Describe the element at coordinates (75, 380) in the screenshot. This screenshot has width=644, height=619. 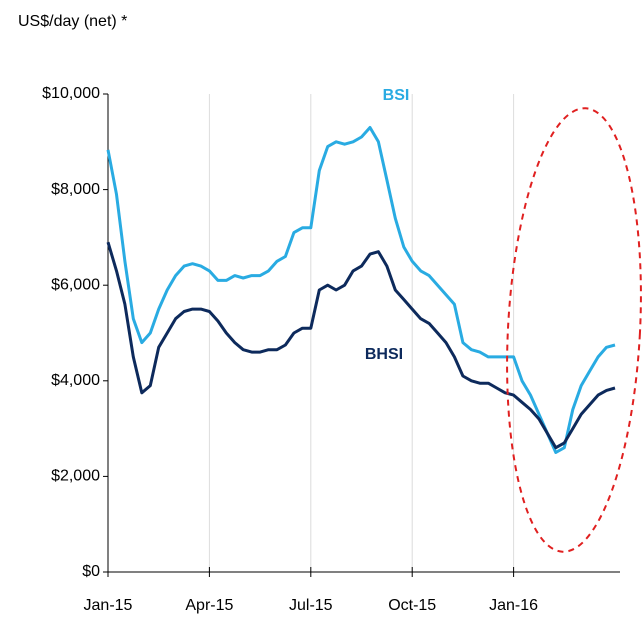
I see `y-tick-label: $4,000` at that location.